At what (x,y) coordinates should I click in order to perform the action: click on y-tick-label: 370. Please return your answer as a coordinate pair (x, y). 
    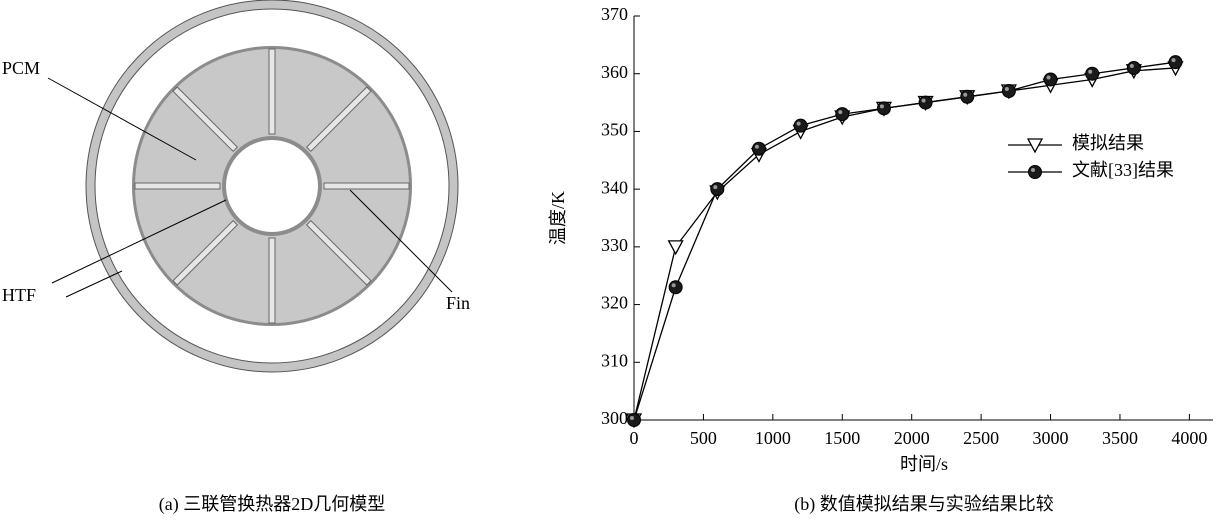
    Looking at the image, I should click on (614, 14).